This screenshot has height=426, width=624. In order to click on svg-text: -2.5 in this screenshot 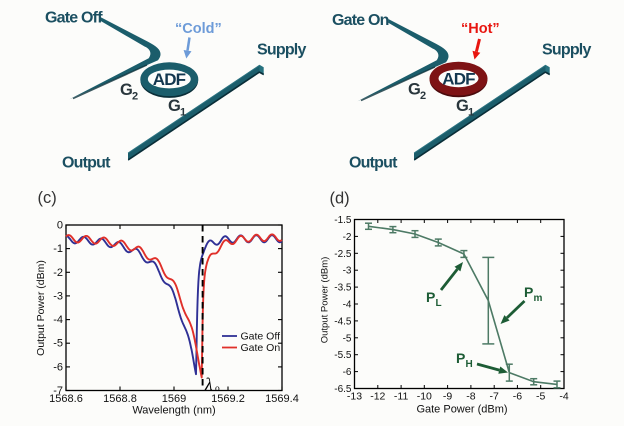, I will do `click(343, 254)`.